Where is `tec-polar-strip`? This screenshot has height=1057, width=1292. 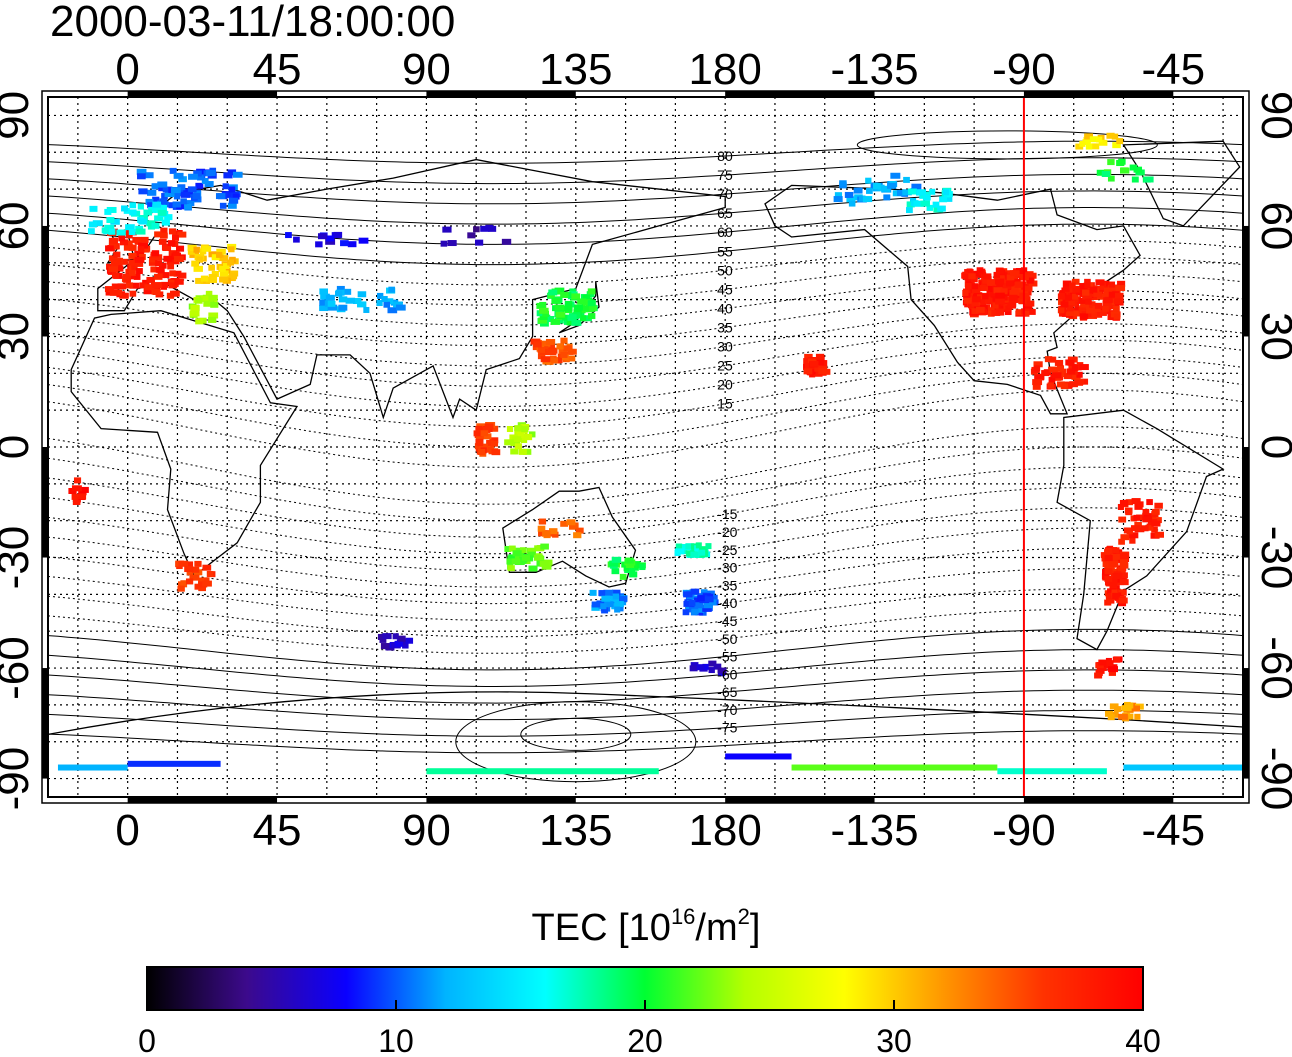 tec-polar-strip is located at coordinates (92, 767).